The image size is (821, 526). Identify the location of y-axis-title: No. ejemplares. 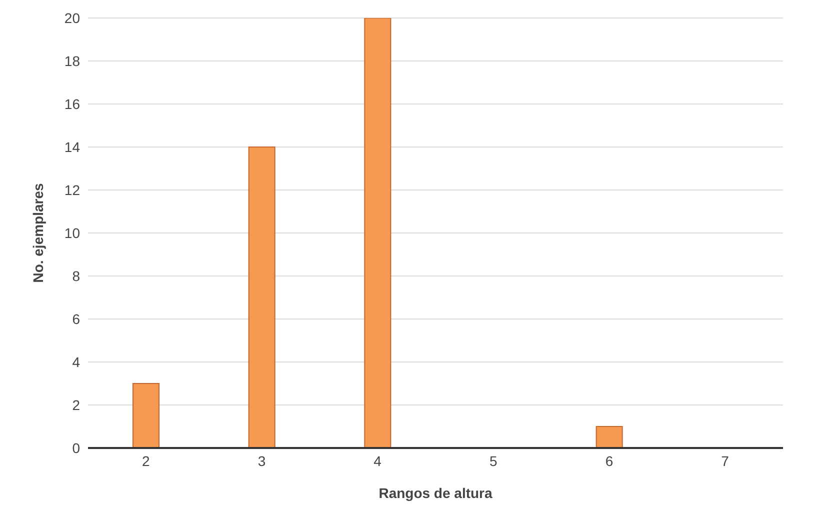
(38, 232).